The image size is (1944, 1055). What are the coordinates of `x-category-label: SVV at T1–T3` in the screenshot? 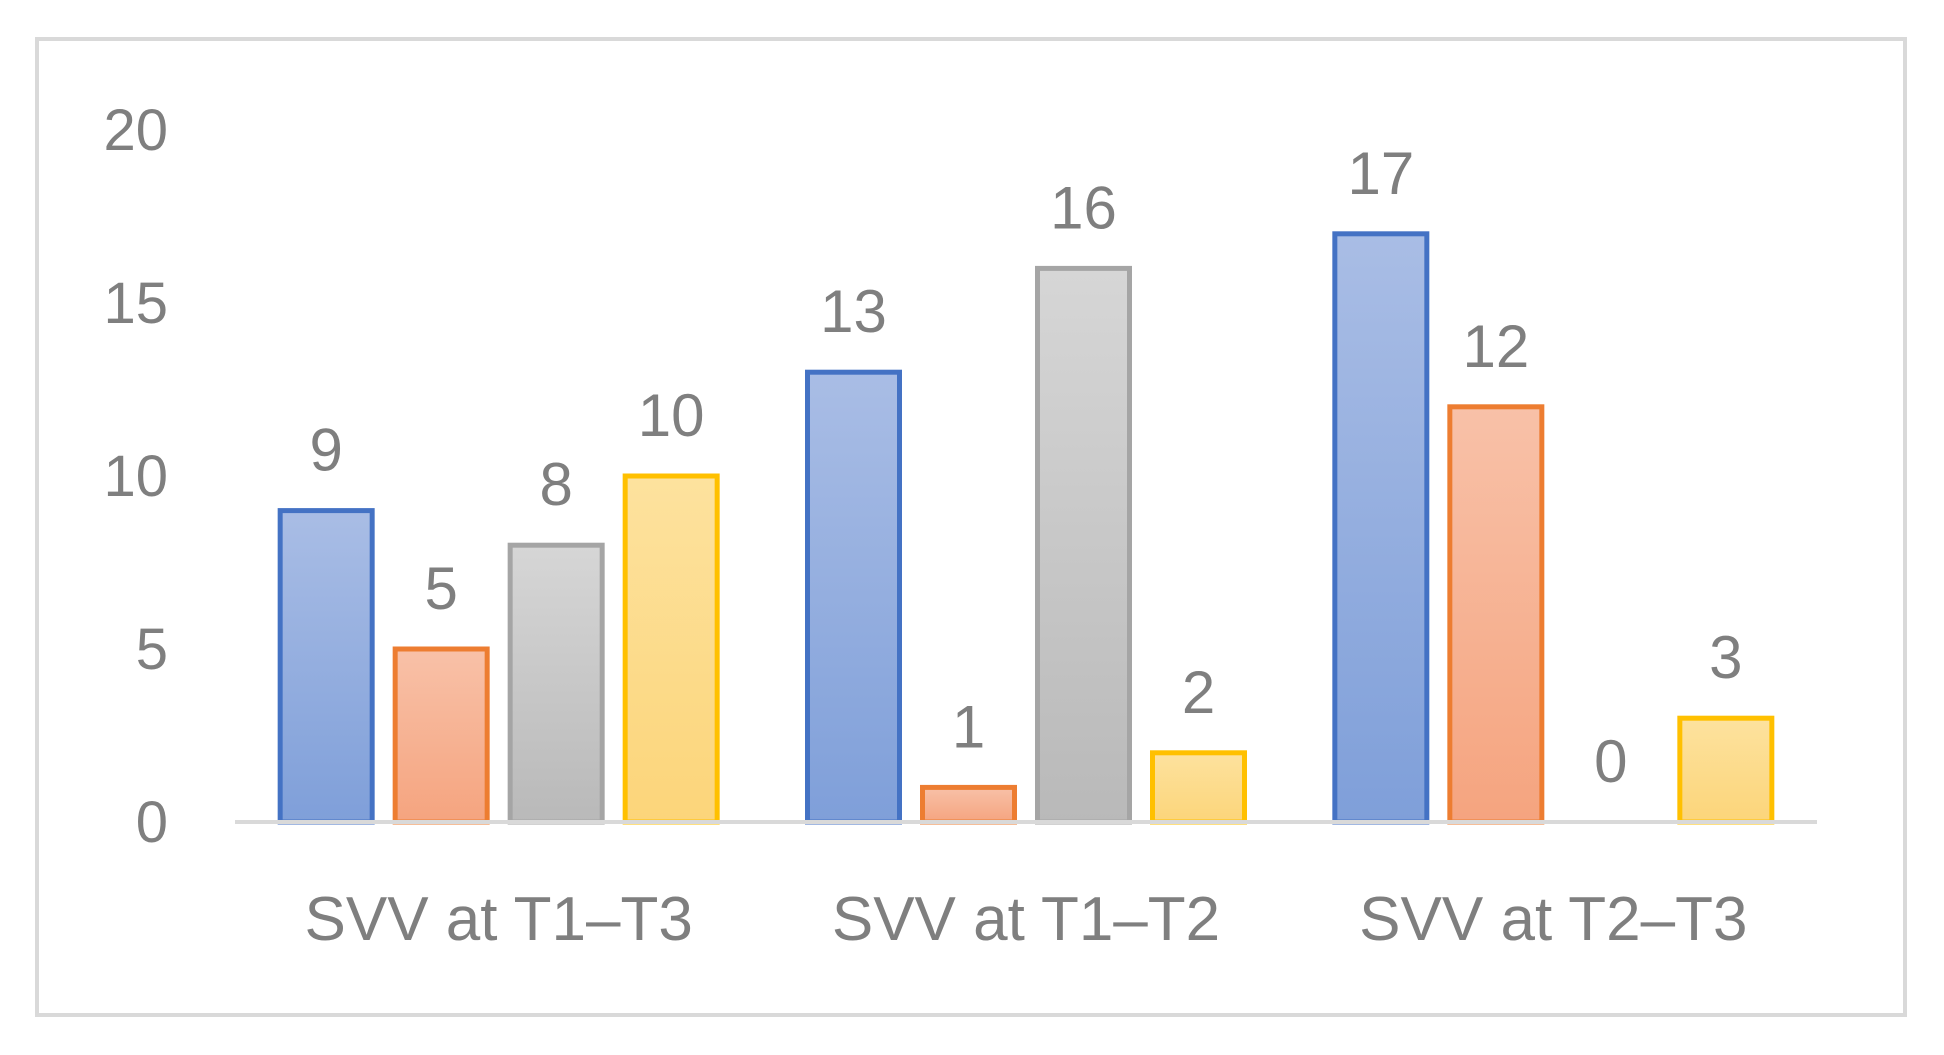 It's located at (499, 919).